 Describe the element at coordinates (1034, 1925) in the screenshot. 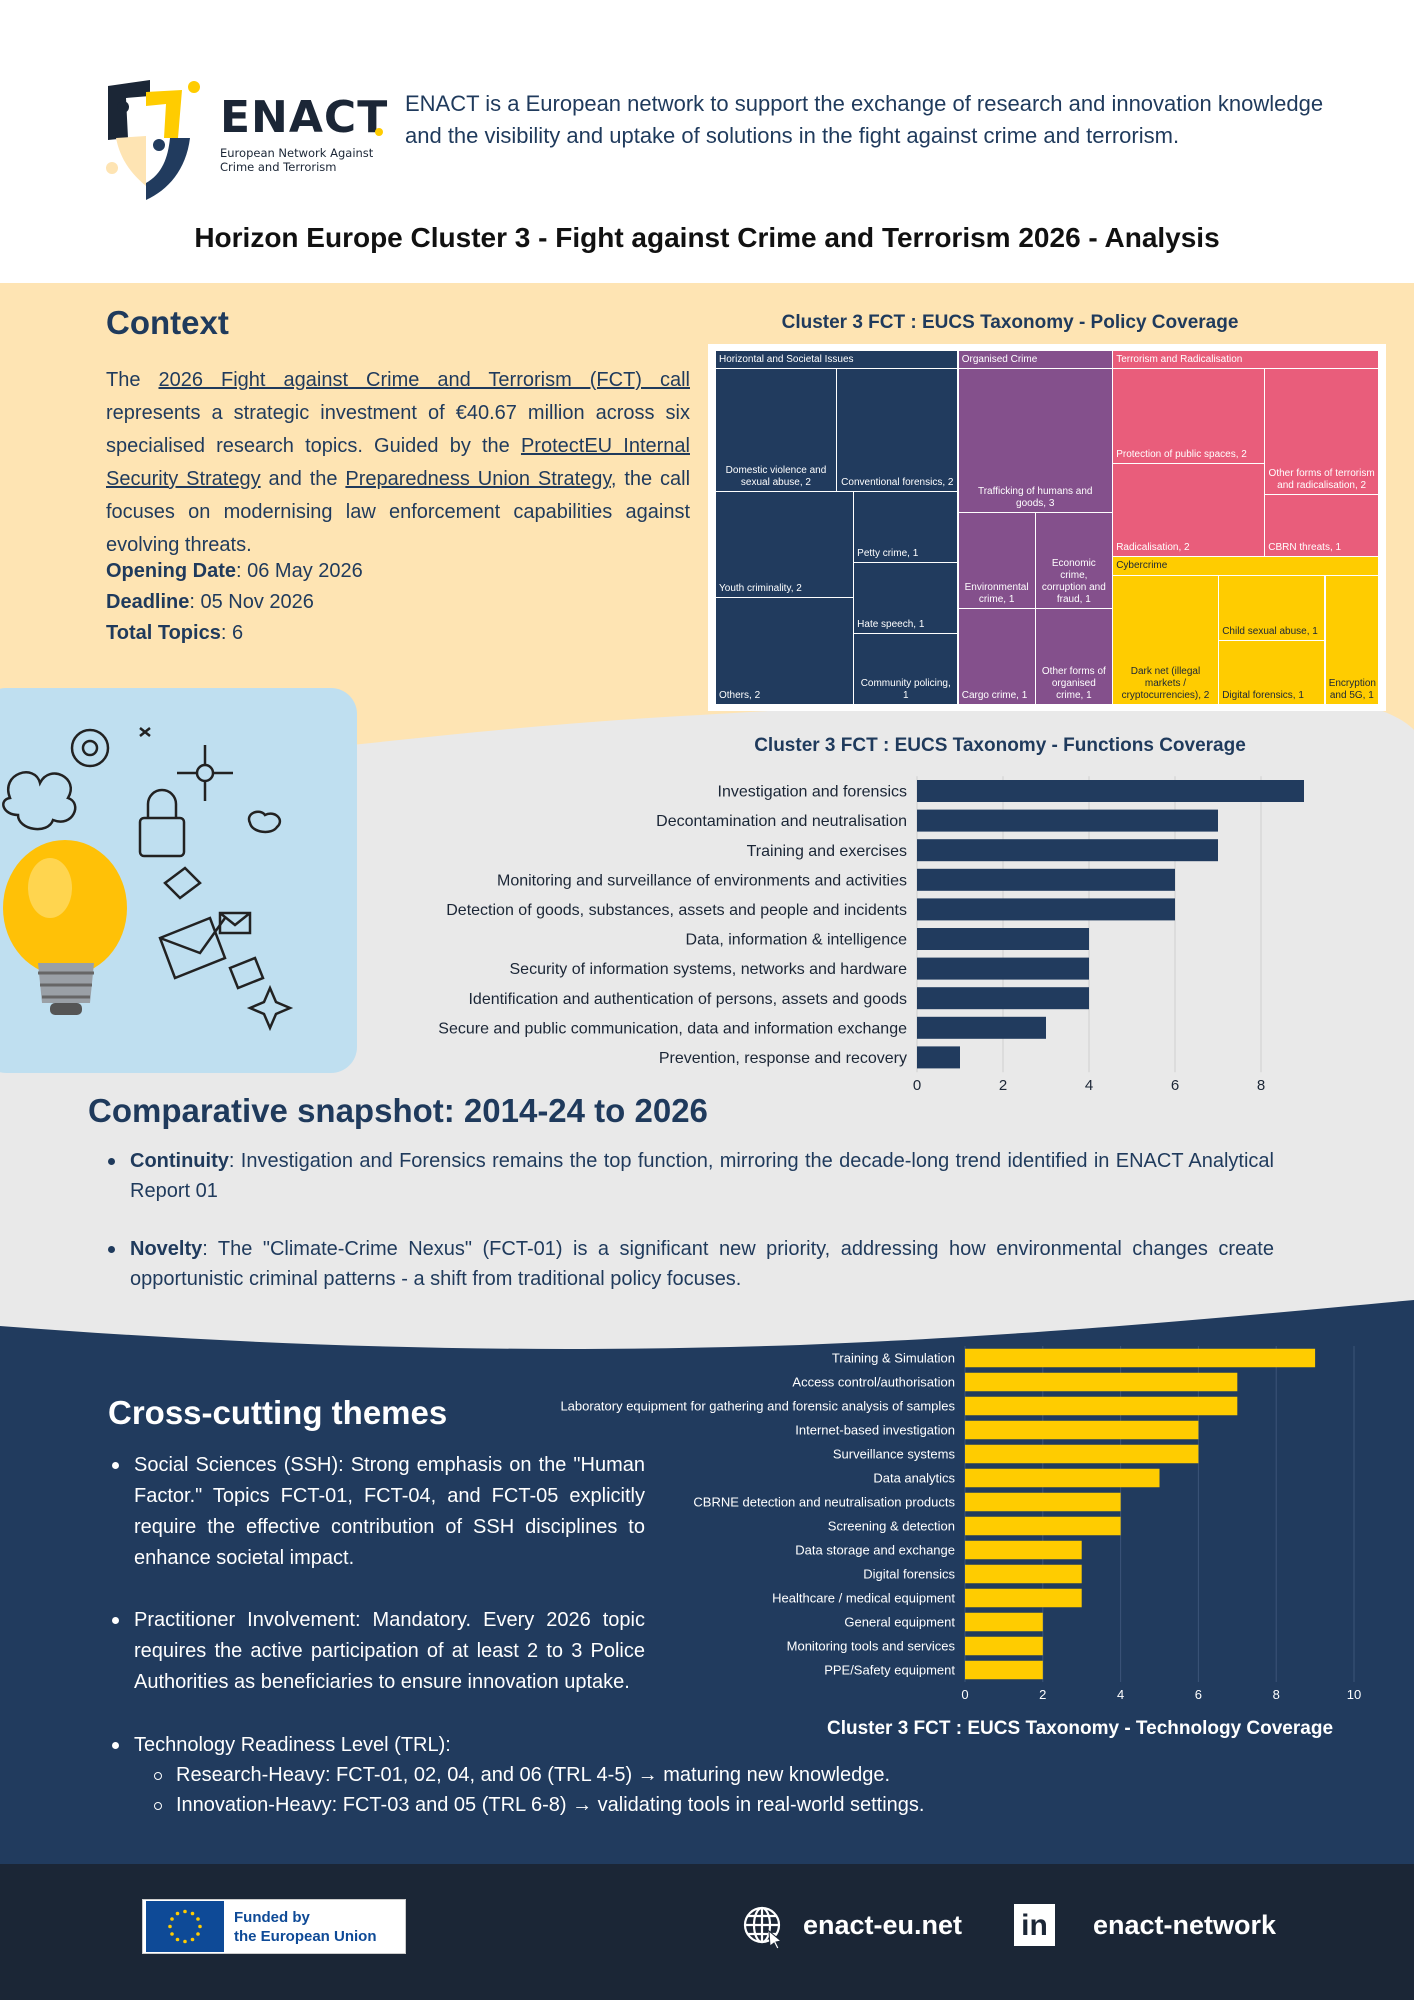

I see `linkedin-icon: in` at that location.